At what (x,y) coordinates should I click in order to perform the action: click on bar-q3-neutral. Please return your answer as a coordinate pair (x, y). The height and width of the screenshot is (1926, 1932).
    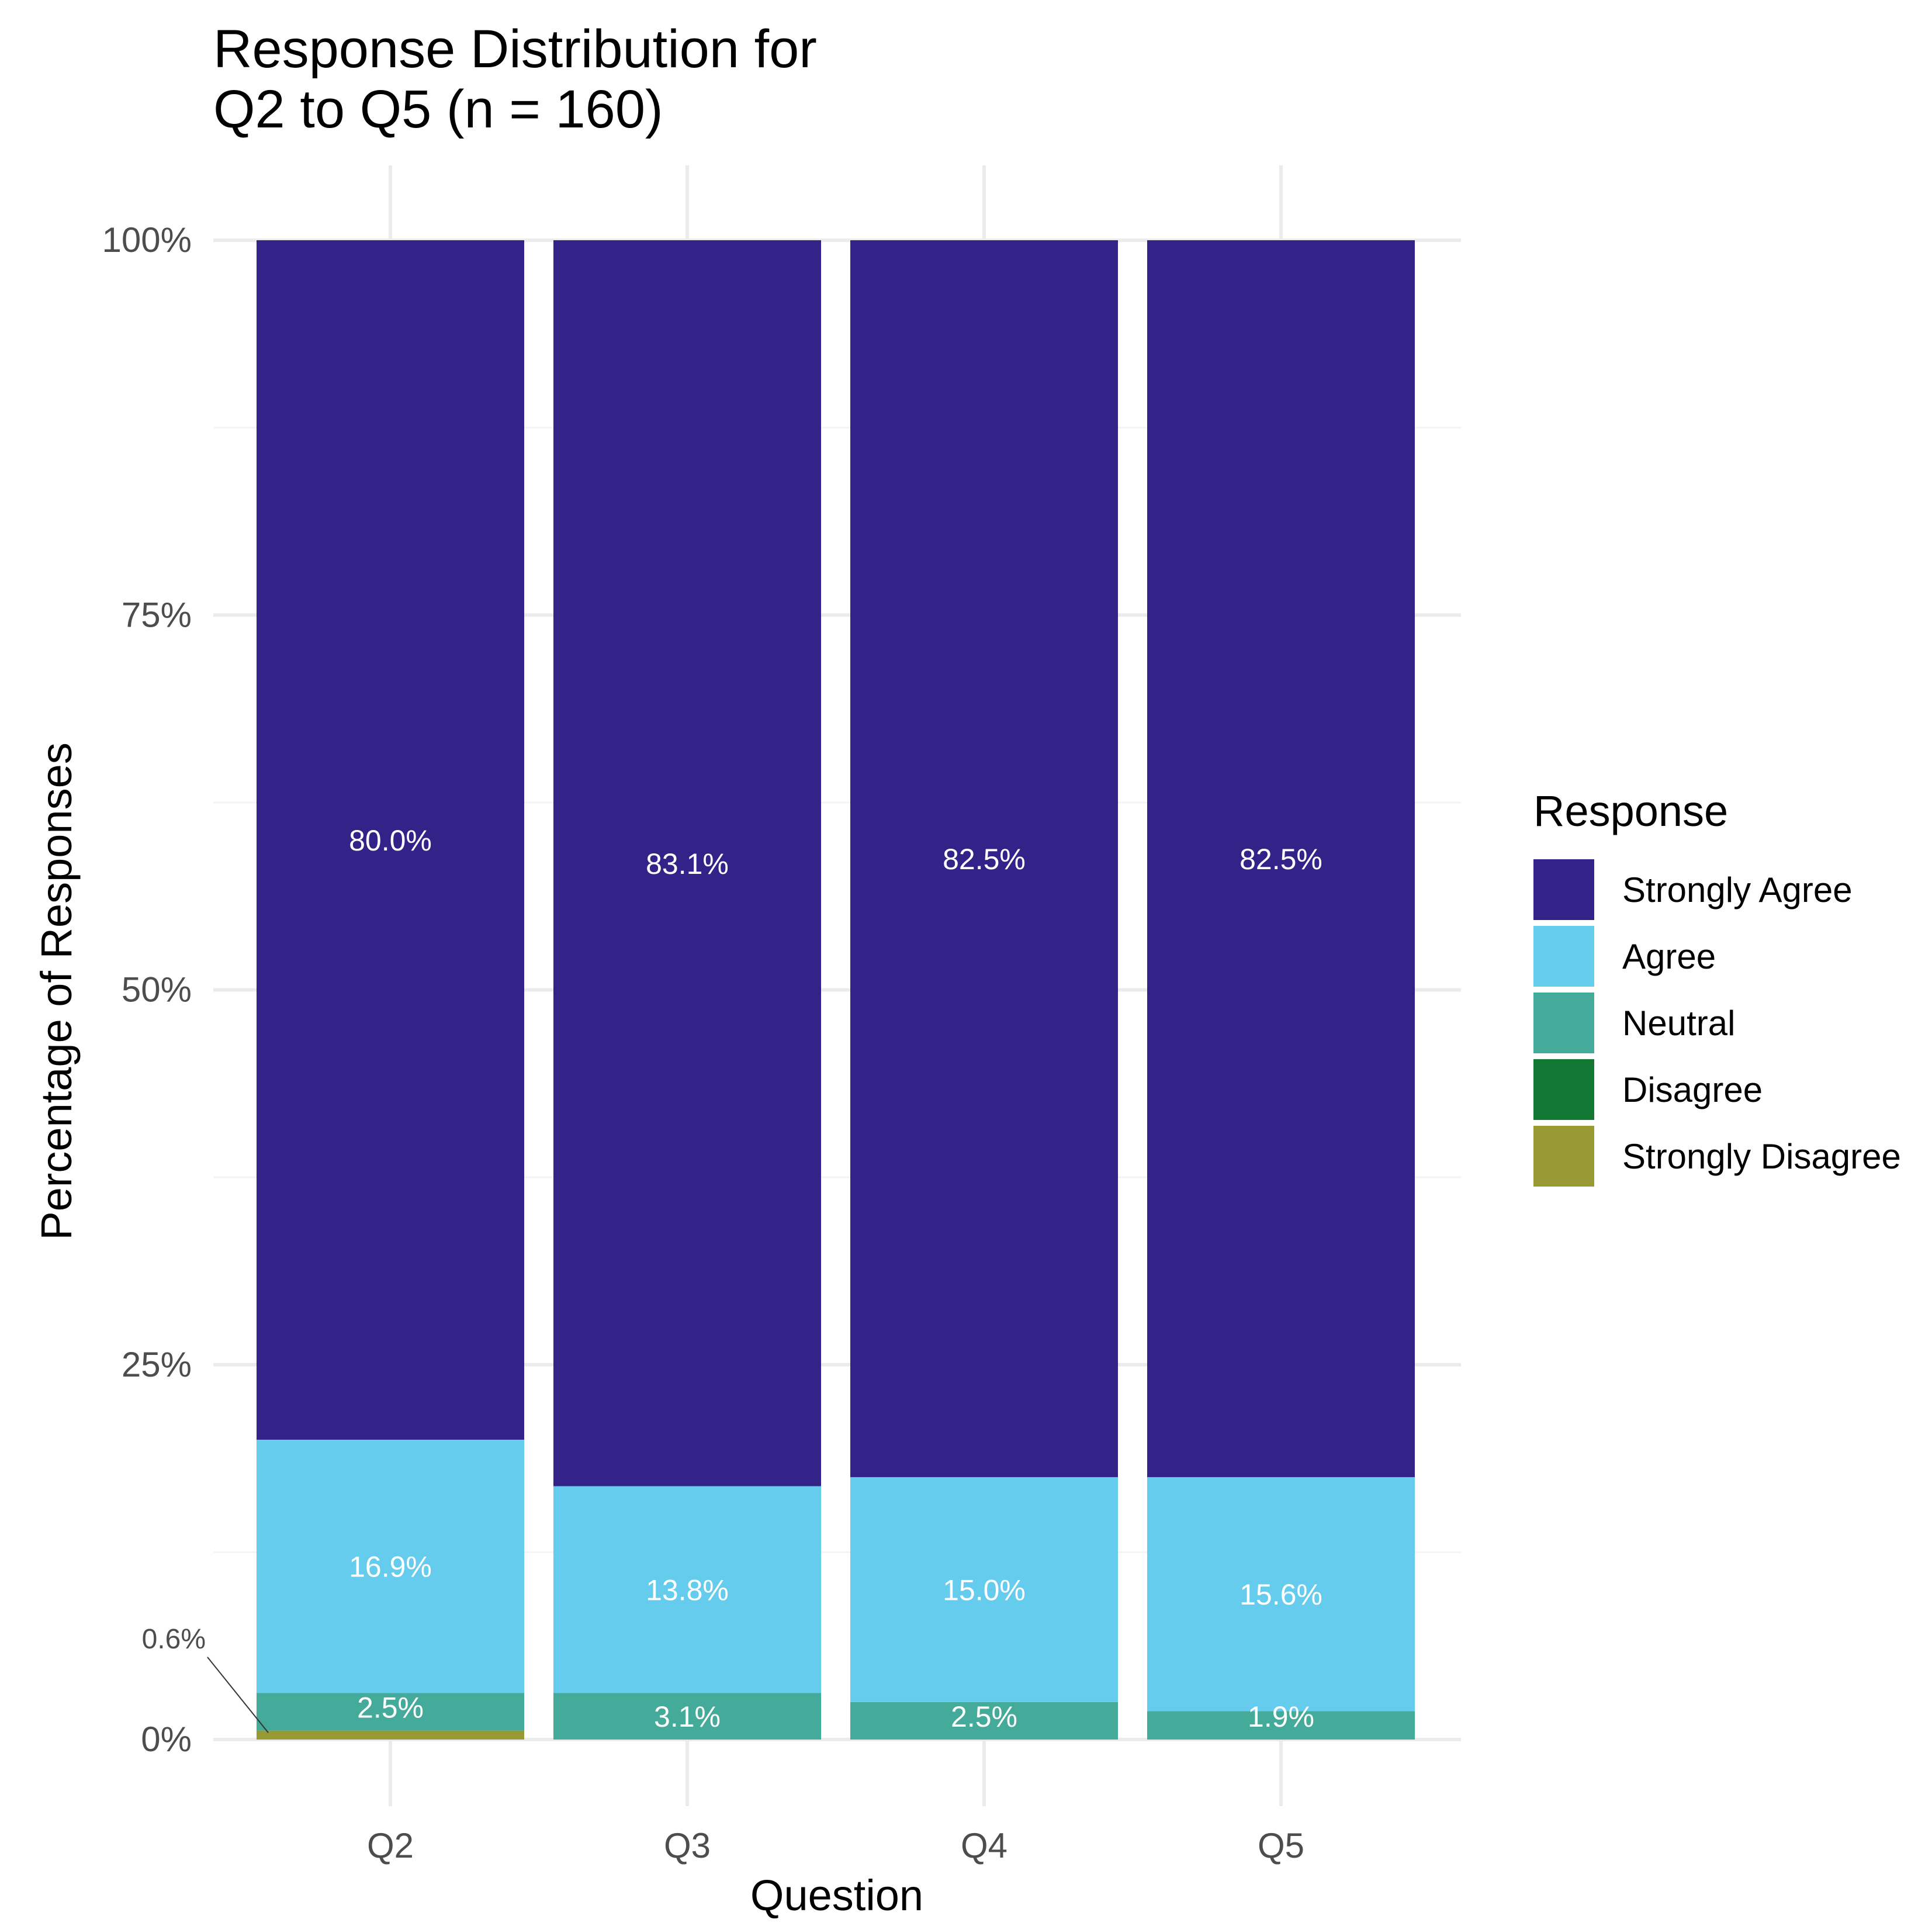
    Looking at the image, I should click on (687, 1716).